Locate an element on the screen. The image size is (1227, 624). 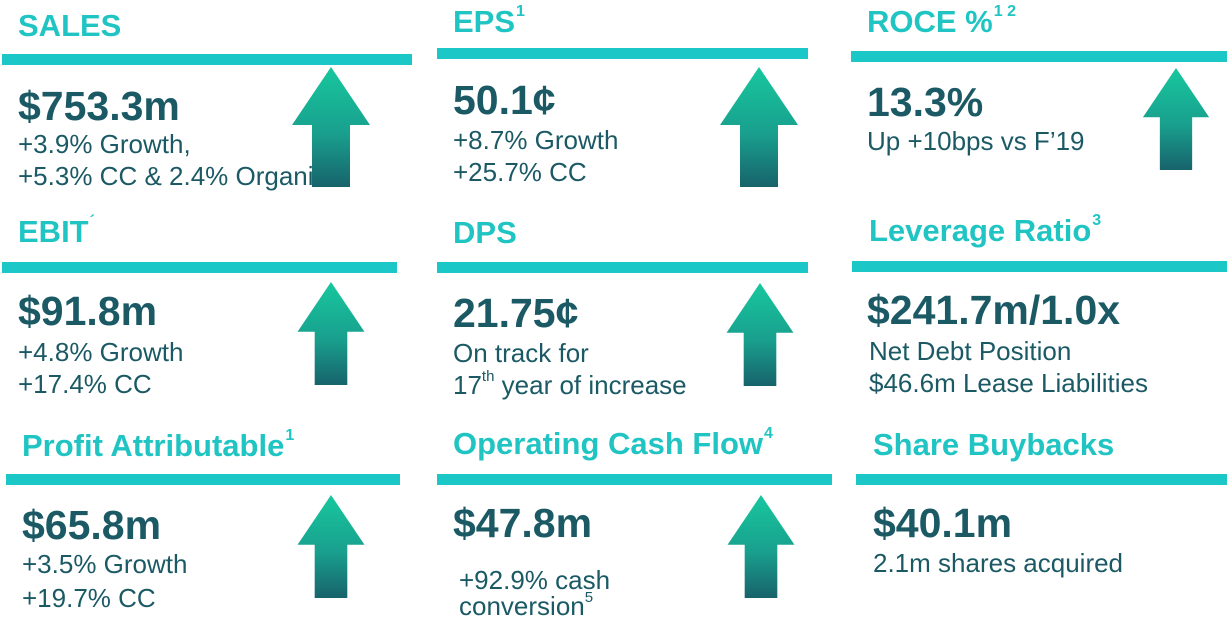
detail-text: +5.3% CC & 2.4% Organic is located at coordinates (172, 176).